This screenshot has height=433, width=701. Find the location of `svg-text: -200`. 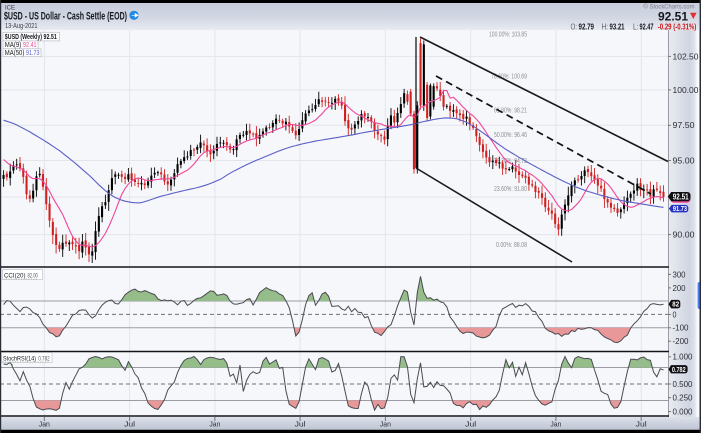

svg-text: -200 is located at coordinates (681, 341).